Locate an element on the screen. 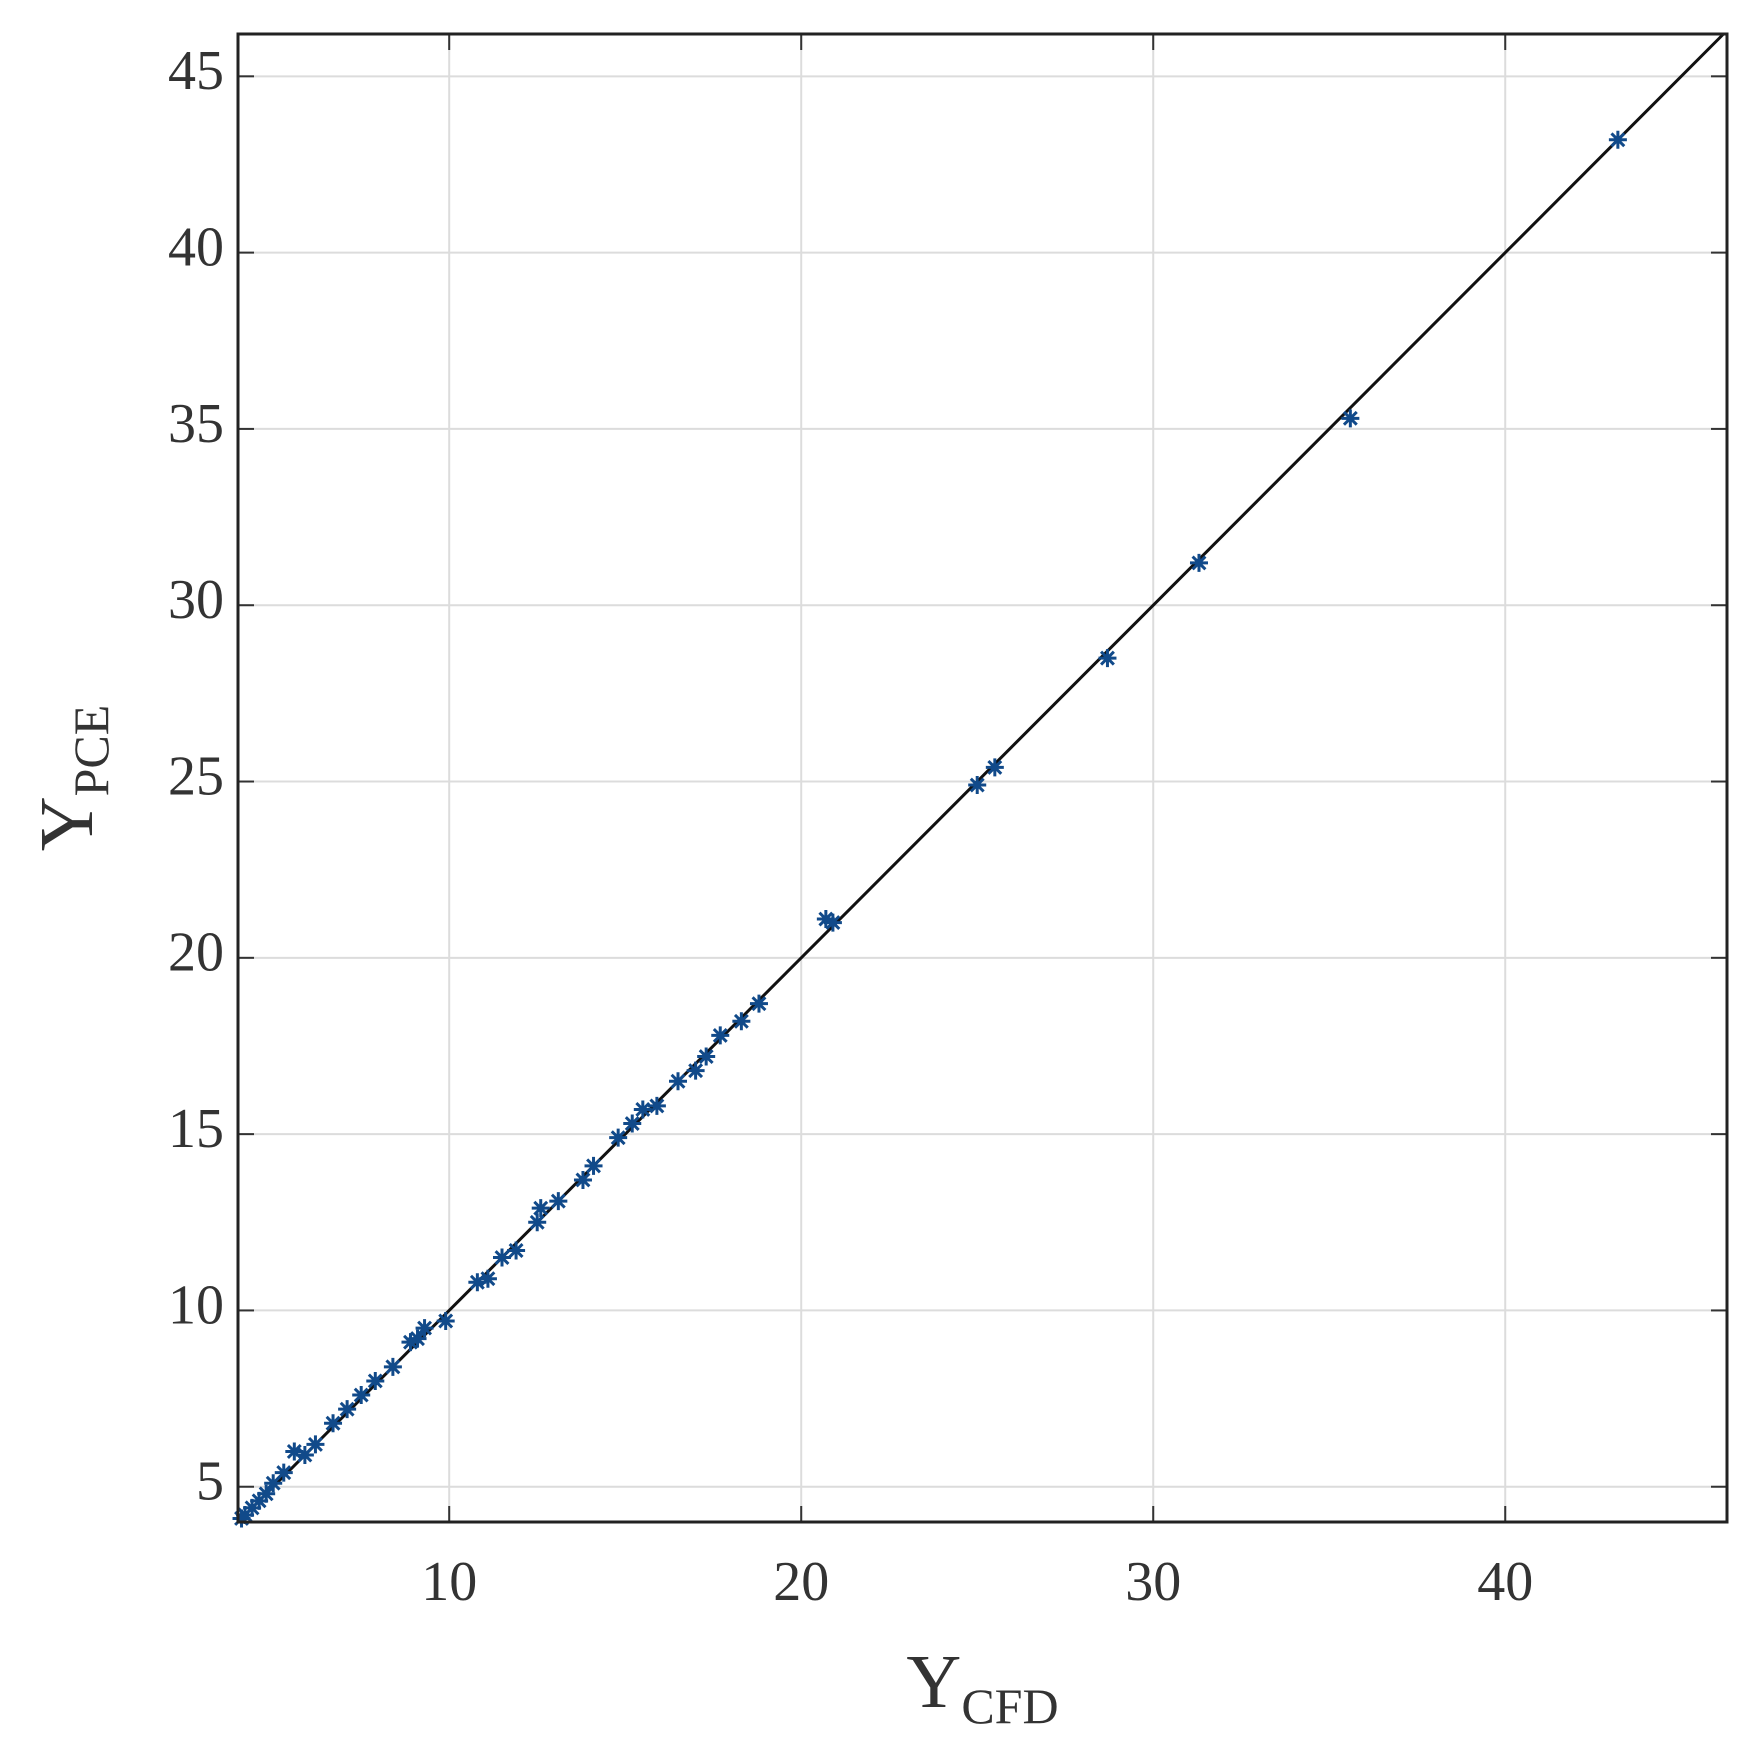 The image size is (1755, 1759). y-label-sub: PCE is located at coordinates (91, 751).